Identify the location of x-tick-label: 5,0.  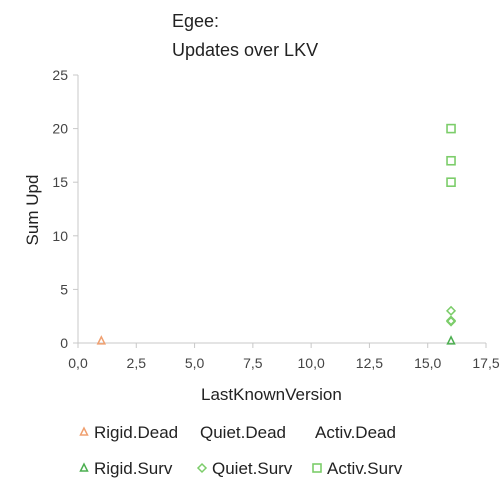
(195, 363).